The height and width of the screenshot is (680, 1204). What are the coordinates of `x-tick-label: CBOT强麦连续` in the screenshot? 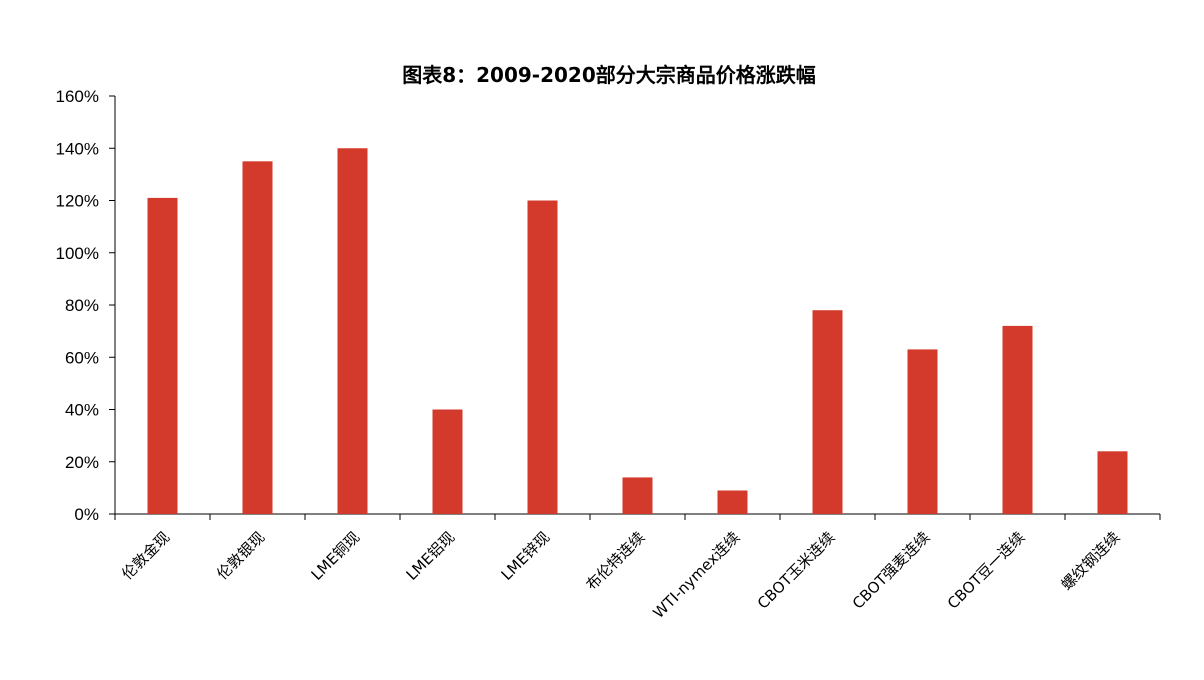 It's located at (891, 570).